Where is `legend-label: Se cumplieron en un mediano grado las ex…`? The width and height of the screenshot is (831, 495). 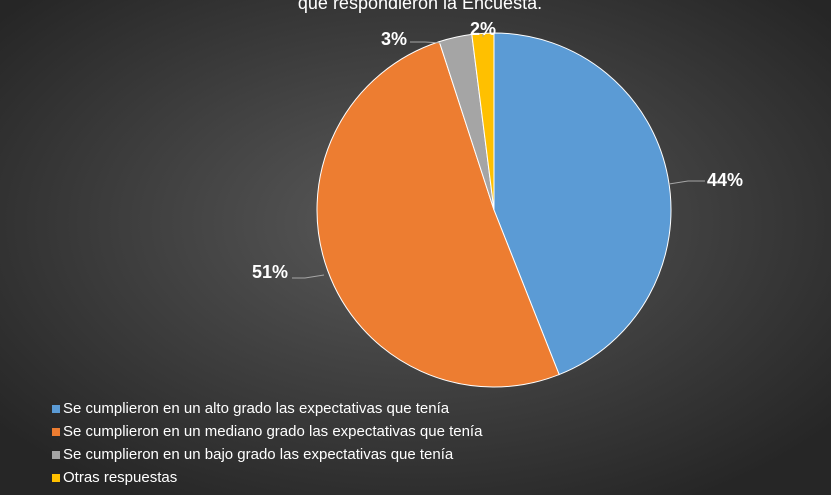 legend-label: Se cumplieron en un mediano grado las ex… is located at coordinates (273, 431).